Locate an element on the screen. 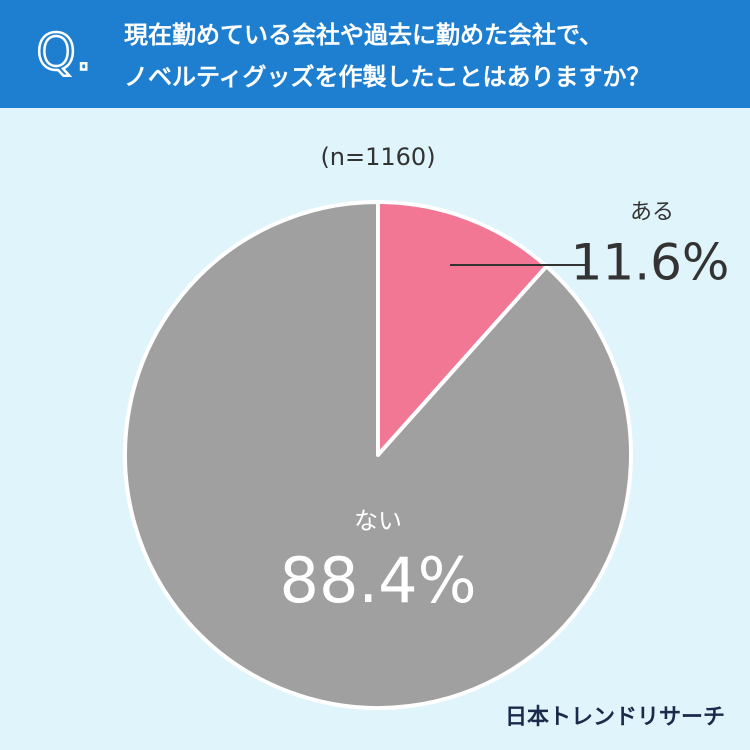 The width and height of the screenshot is (750, 750). category-label: ない is located at coordinates (378, 521).